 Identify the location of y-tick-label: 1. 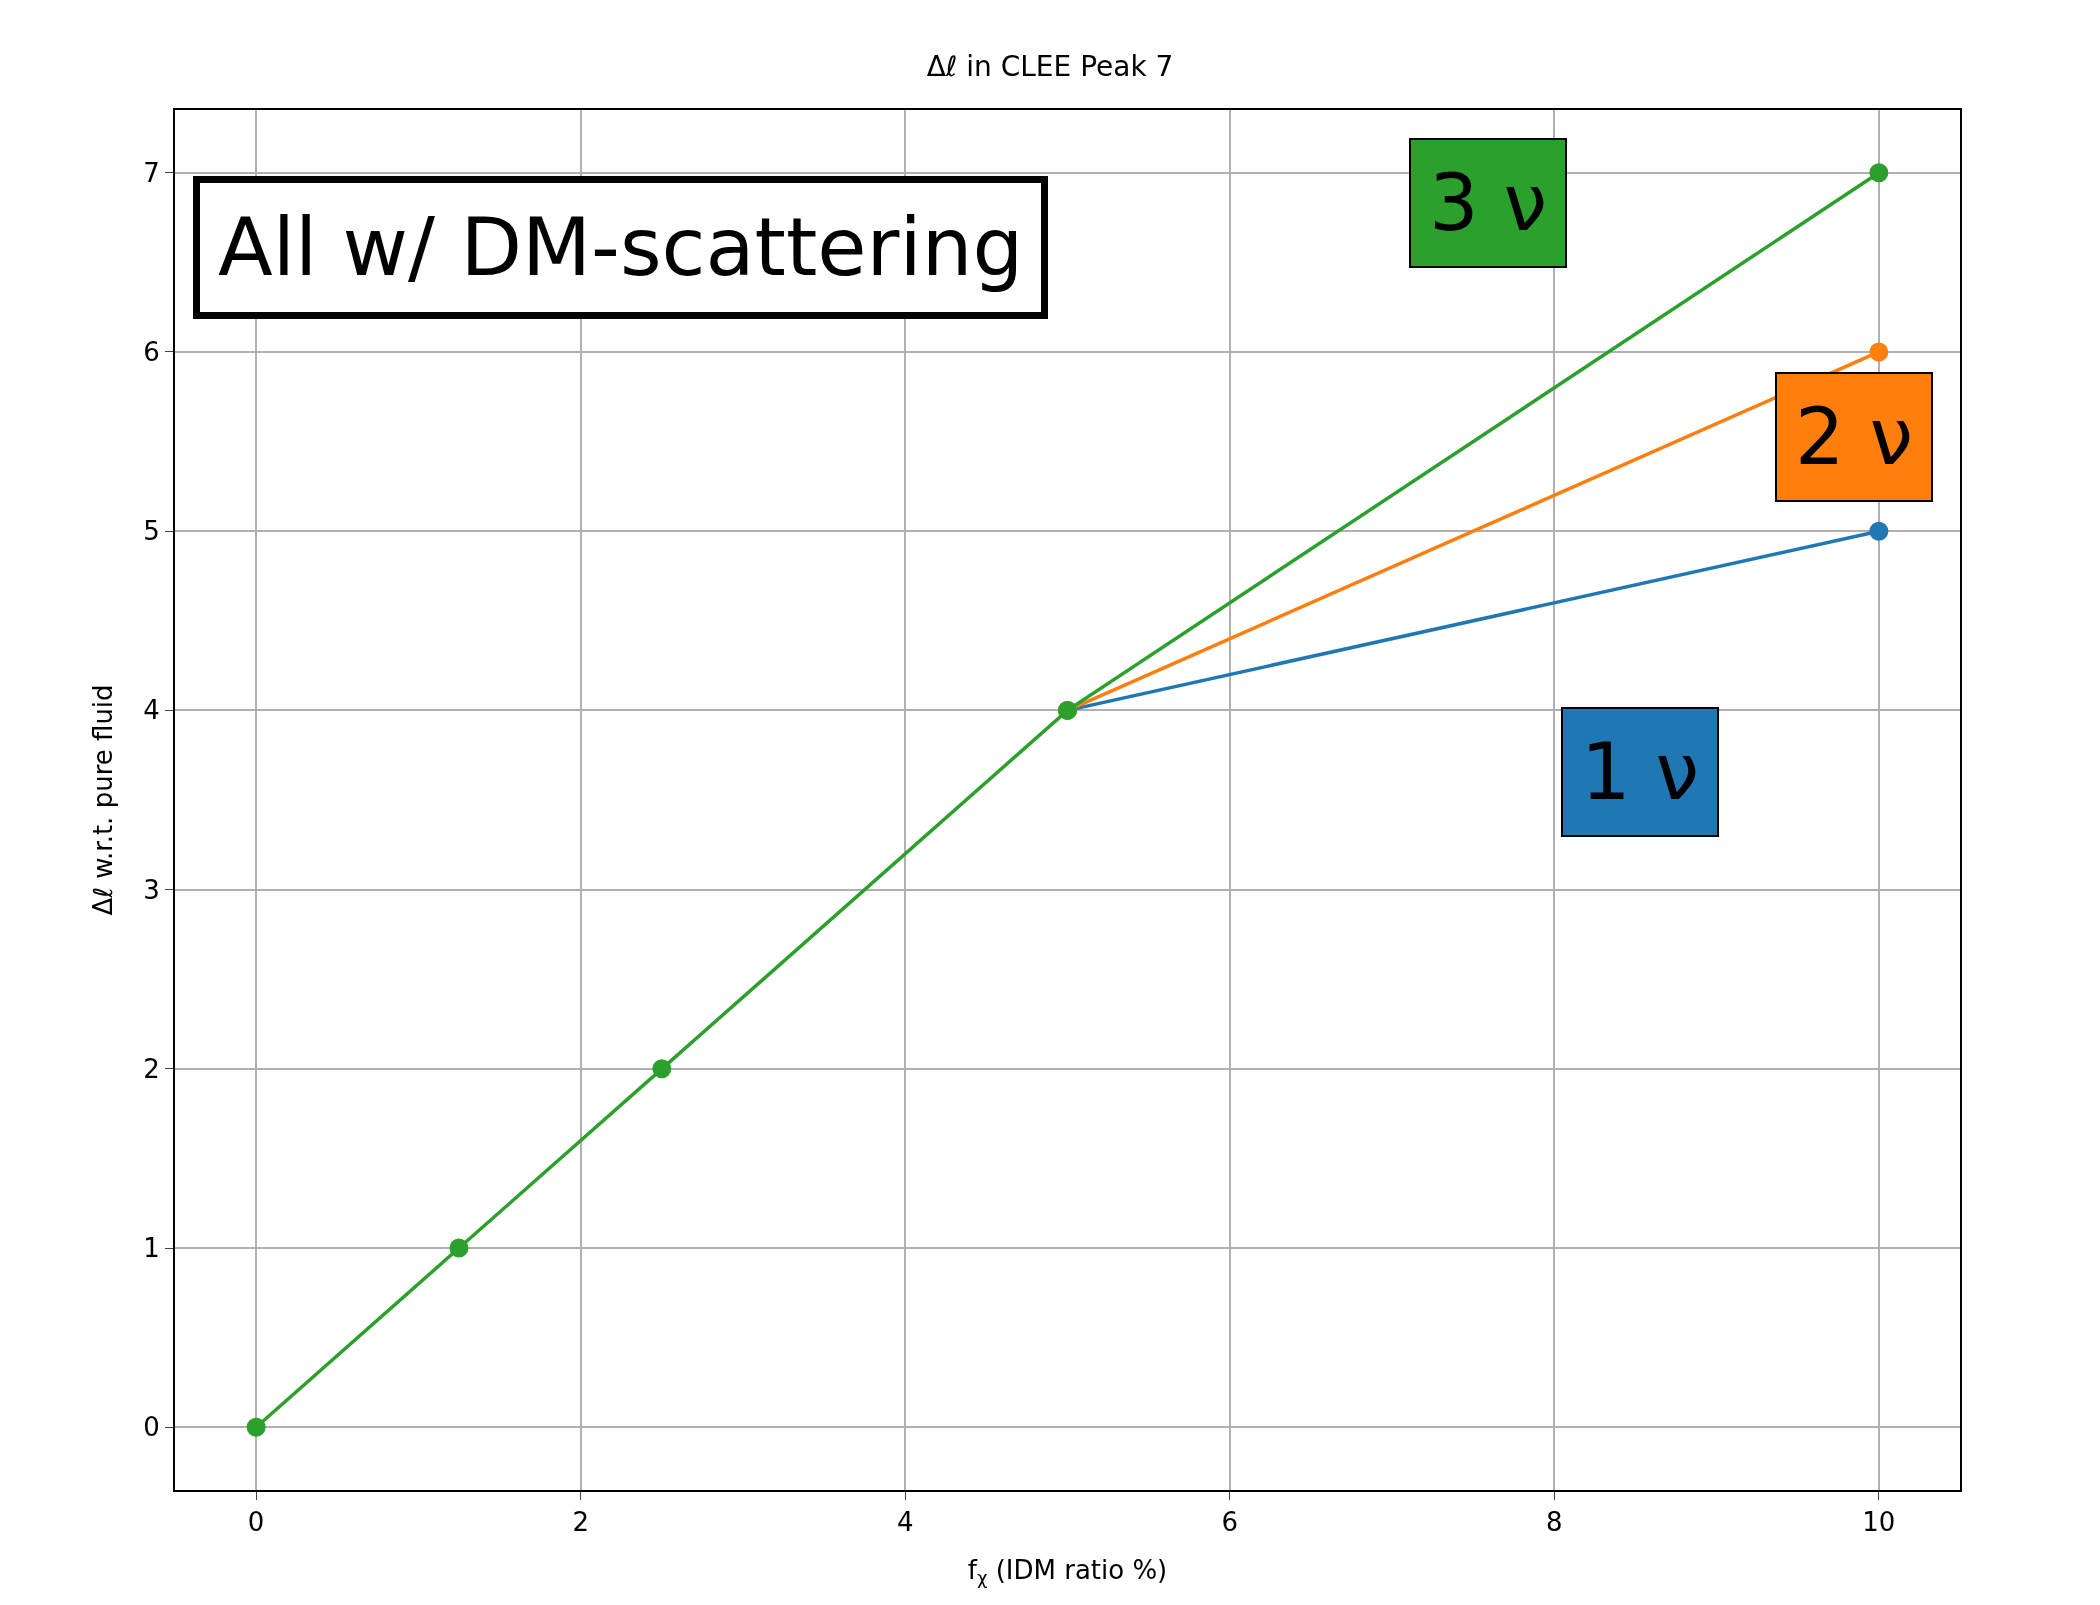
(151, 1248).